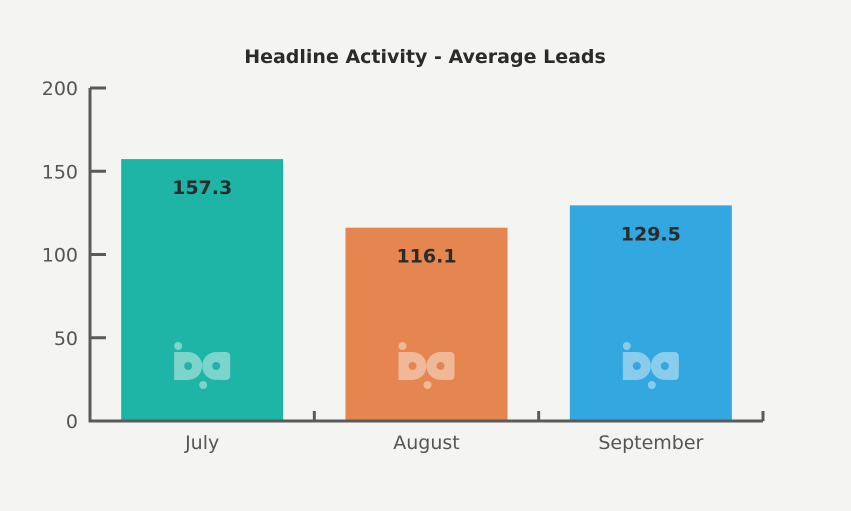 This screenshot has width=851, height=511. Describe the element at coordinates (60, 172) in the screenshot. I see `y-tick-label: 150` at that location.